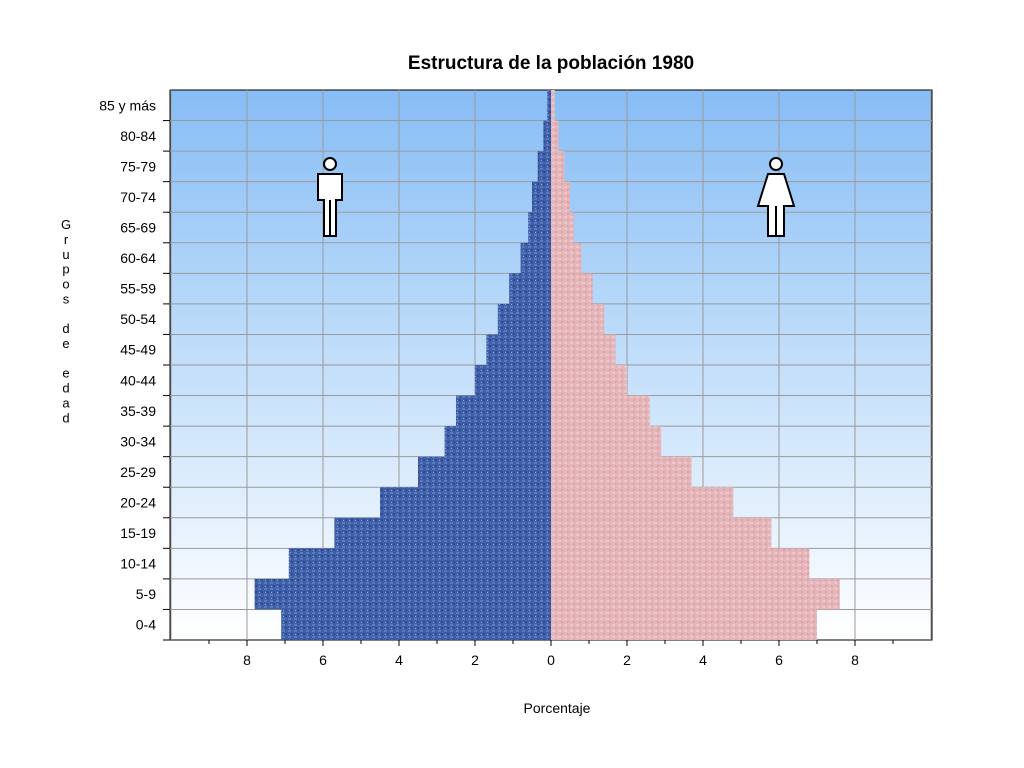 Image resolution: width=1024 pixels, height=768 pixels. What do you see at coordinates (65, 254) in the screenshot?
I see `y-axis-label-char: u` at bounding box center [65, 254].